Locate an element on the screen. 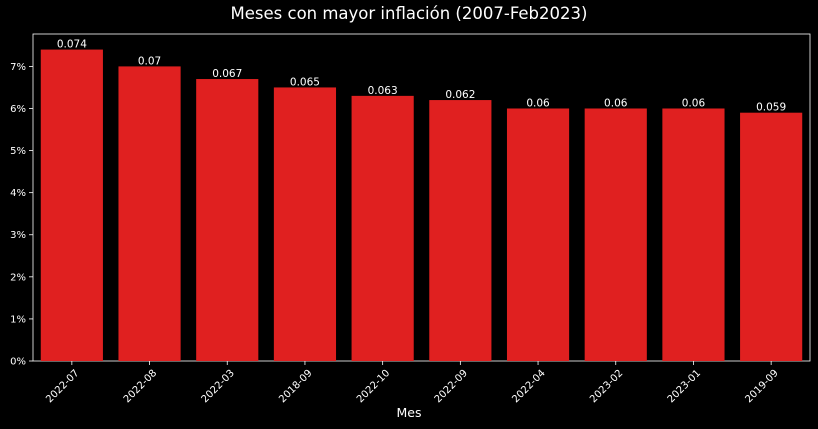 The width and height of the screenshot is (818, 429). data-label: 0.067 is located at coordinates (227, 74).